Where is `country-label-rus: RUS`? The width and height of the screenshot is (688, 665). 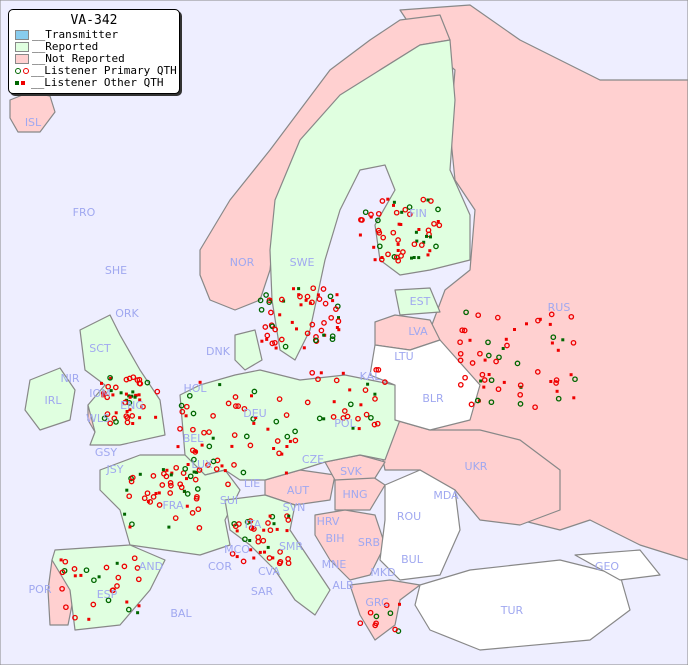 country-label-rus: RUS is located at coordinates (559, 307).